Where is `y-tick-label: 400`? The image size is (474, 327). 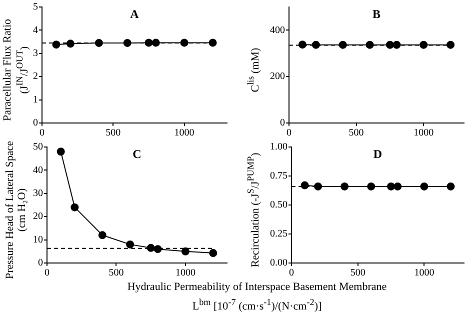
y-tick-label: 400 is located at coordinates (277, 30).